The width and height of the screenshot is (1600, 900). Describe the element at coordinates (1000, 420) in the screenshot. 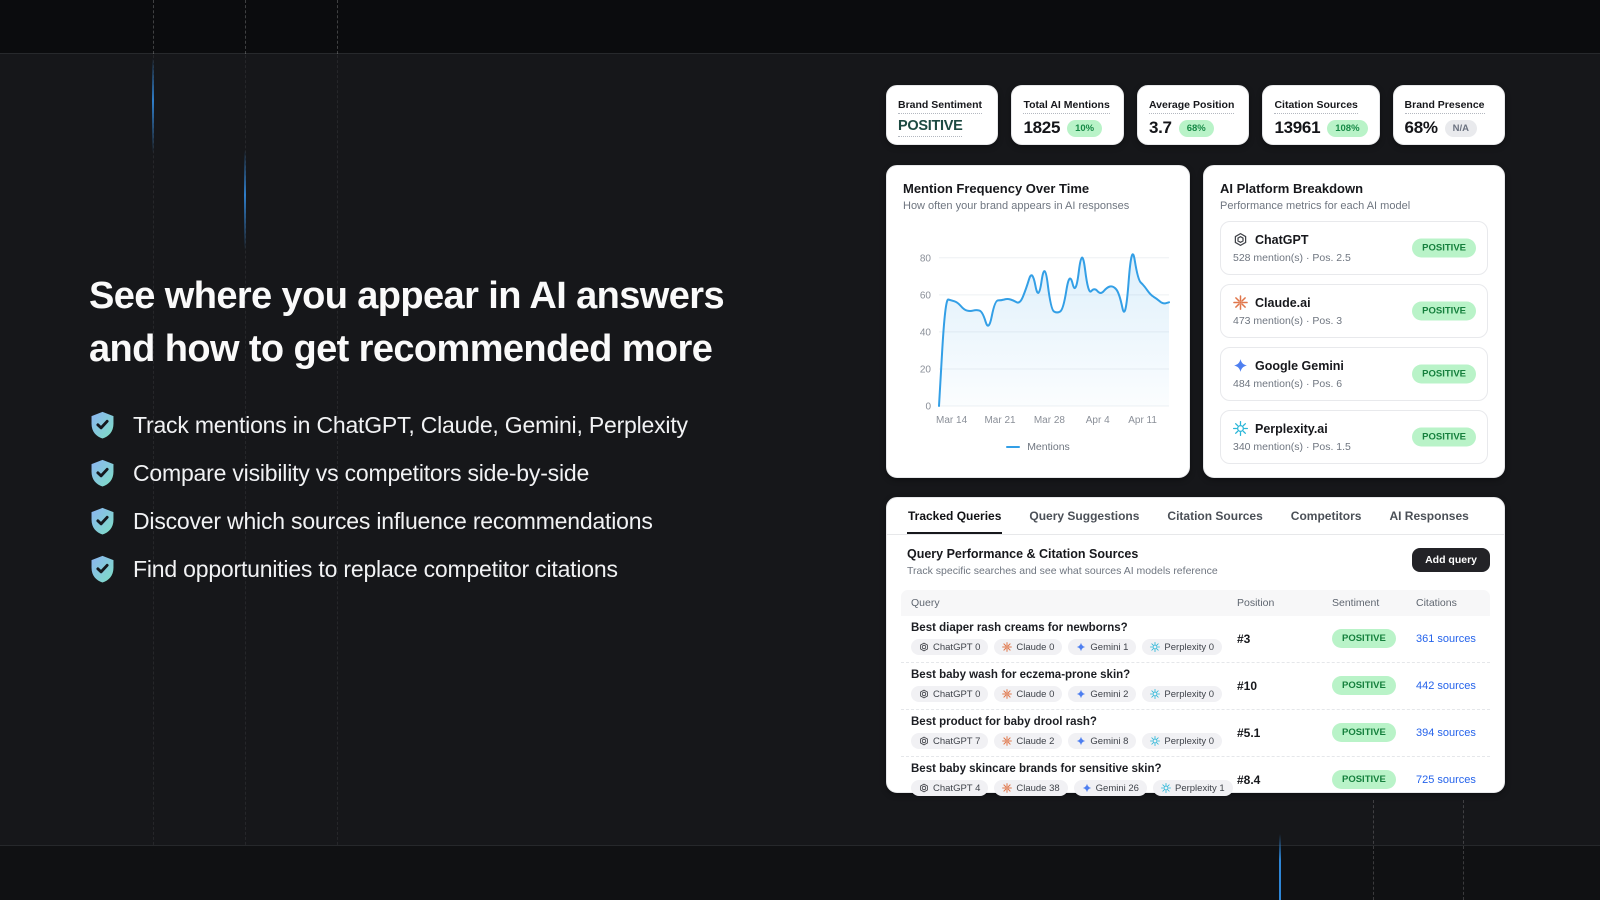

I see `svg-text: Mar 21` at that location.